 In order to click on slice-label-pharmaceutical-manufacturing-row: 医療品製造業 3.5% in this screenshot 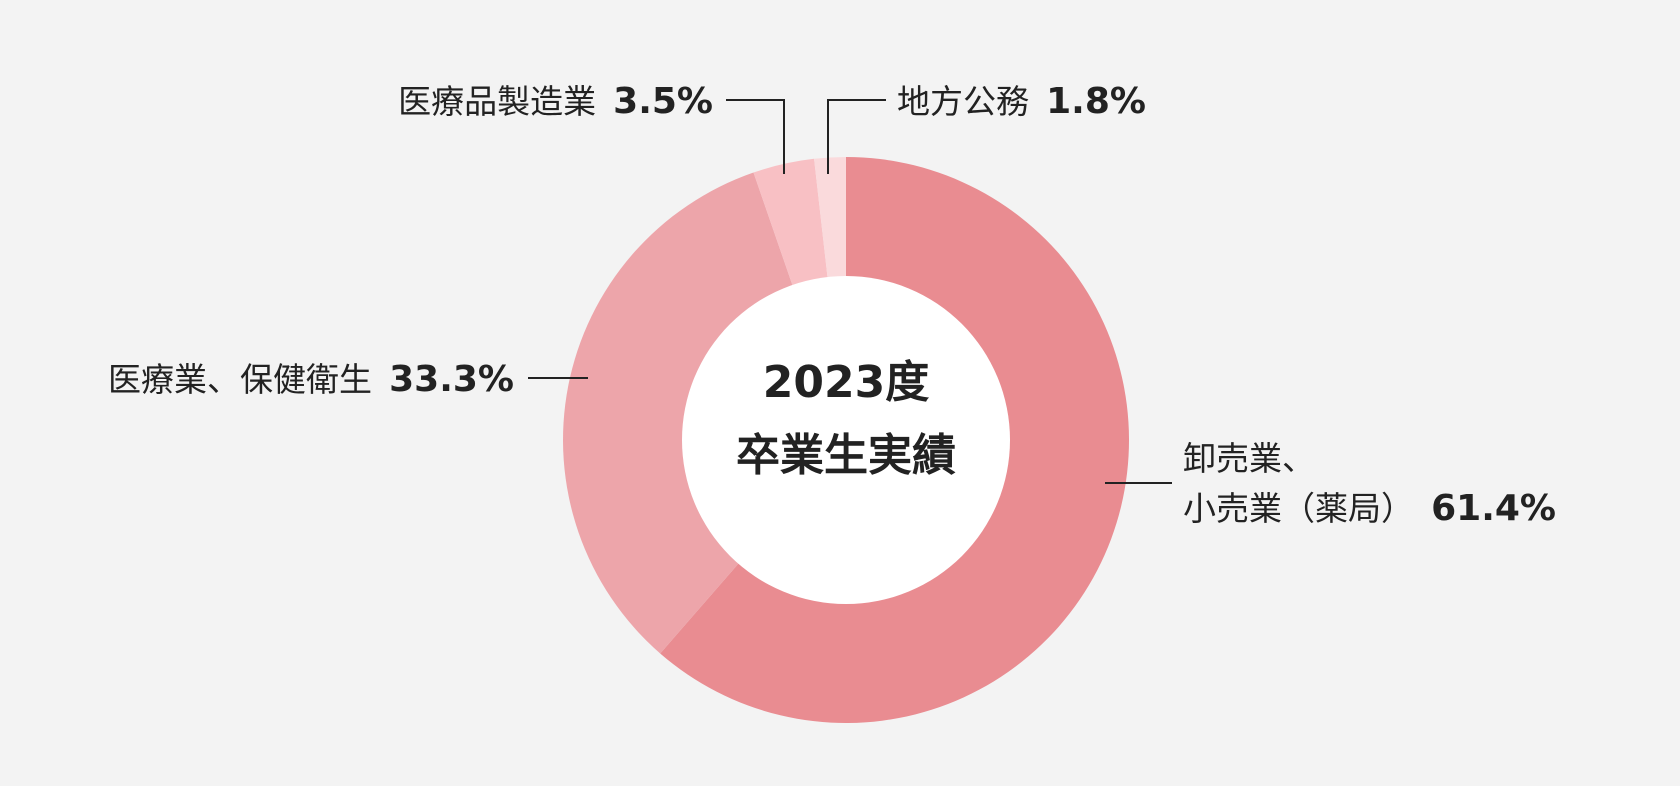, I will do `click(555, 101)`.